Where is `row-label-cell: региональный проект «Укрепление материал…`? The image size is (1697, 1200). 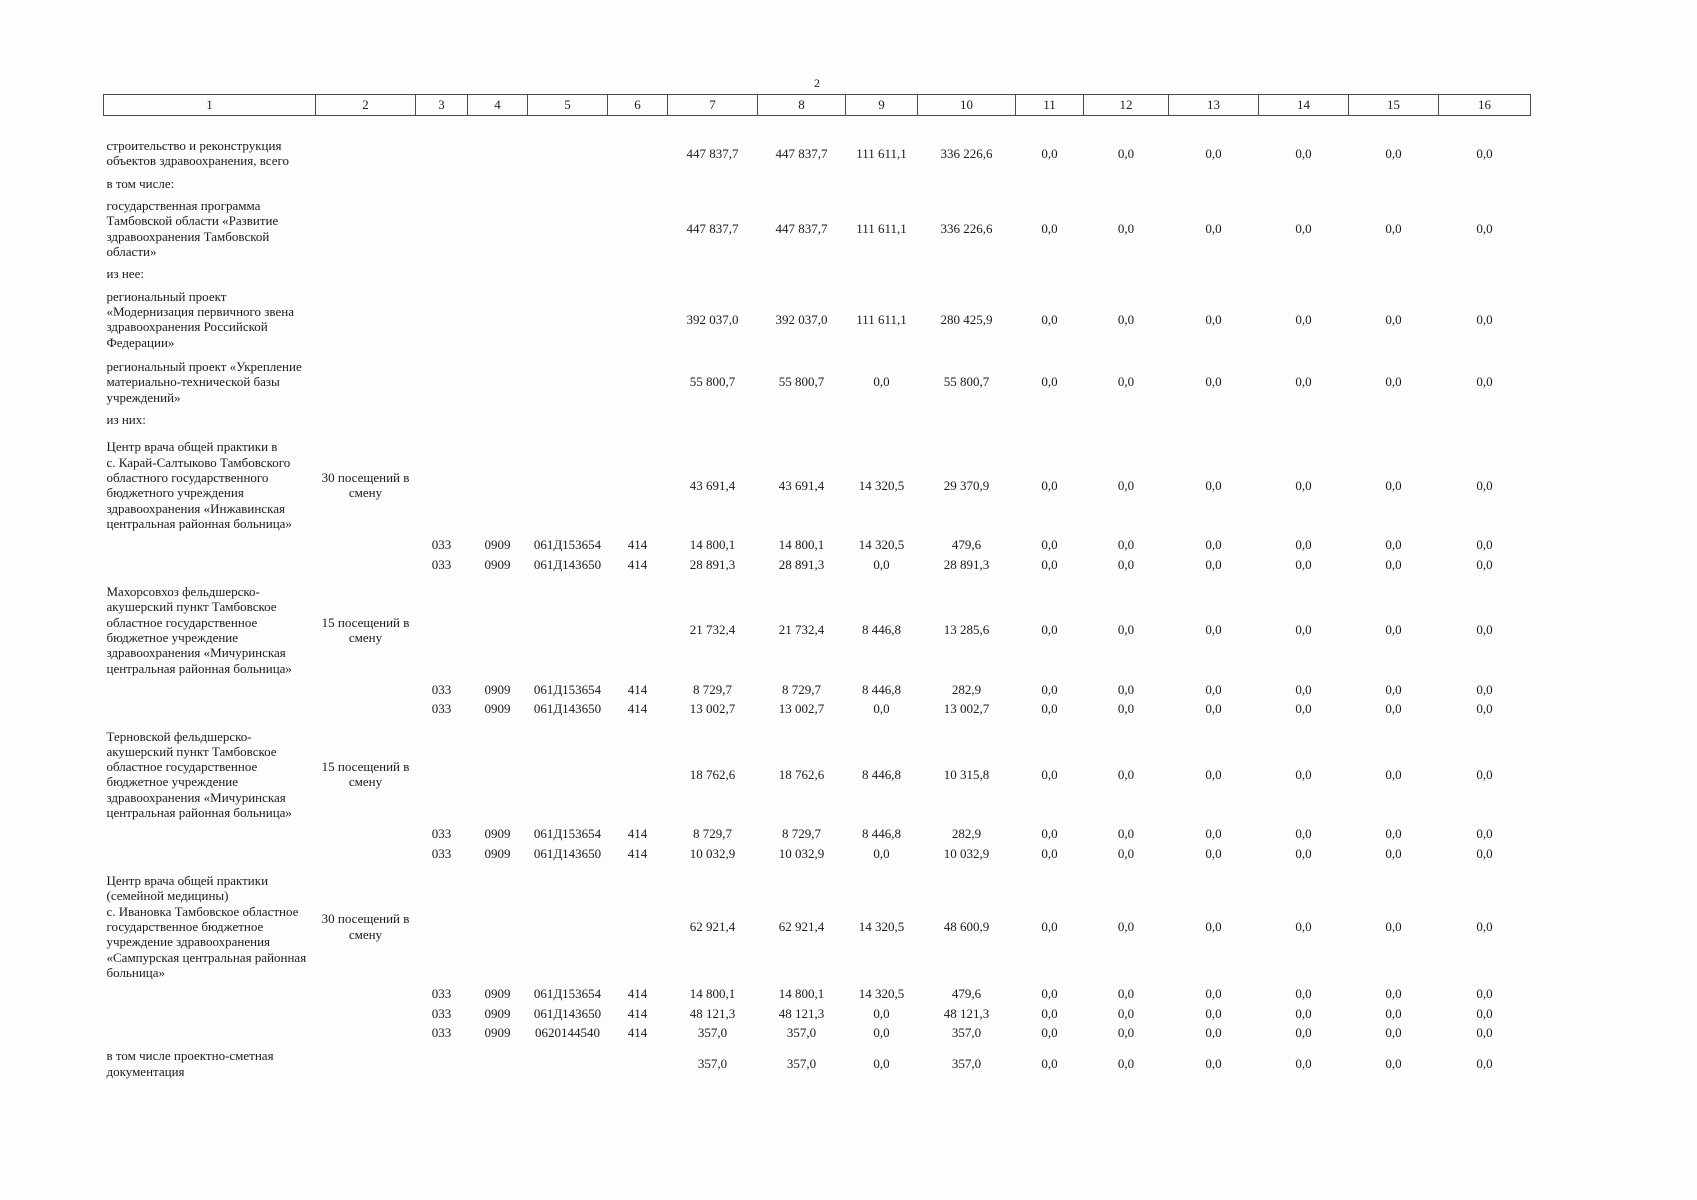 row-label-cell: региональный проект «Укрепление материал… is located at coordinates (204, 381).